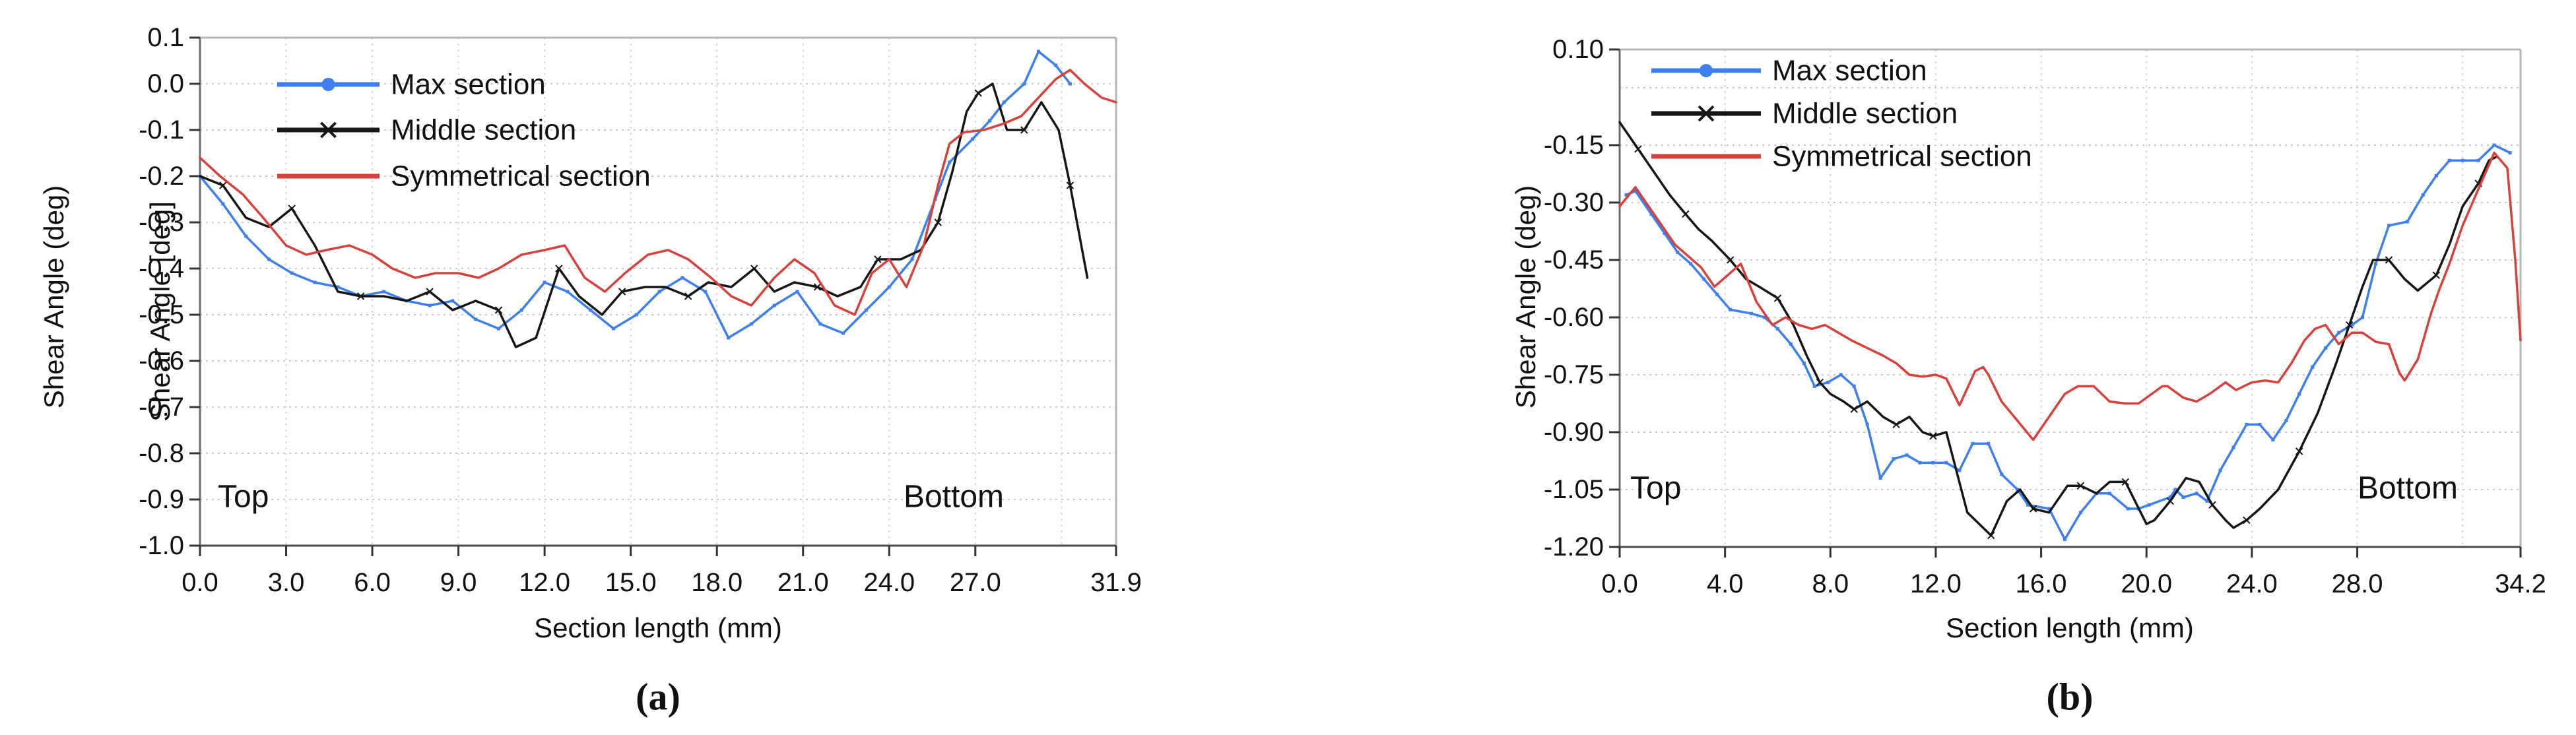  Describe the element at coordinates (161, 222) in the screenshot. I see `chart-a-y-tick-label: -0.3` at that location.